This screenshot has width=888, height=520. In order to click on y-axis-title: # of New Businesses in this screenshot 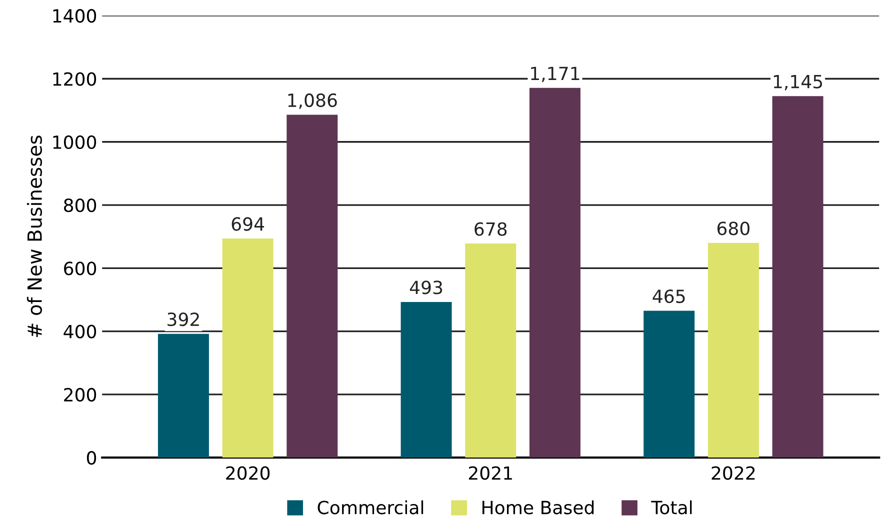, I will do `click(34, 237)`.